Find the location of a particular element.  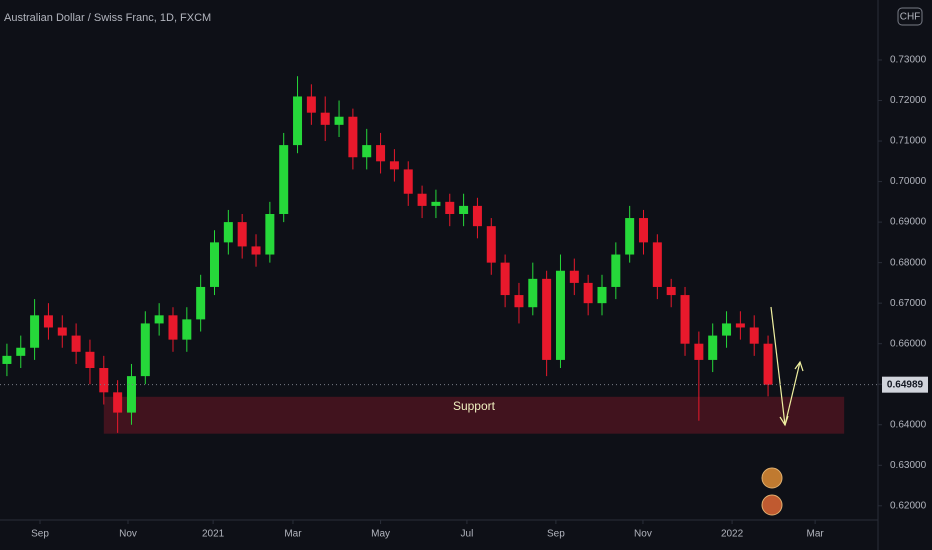

y-tick-label: 0.67000 is located at coordinates (908, 303).